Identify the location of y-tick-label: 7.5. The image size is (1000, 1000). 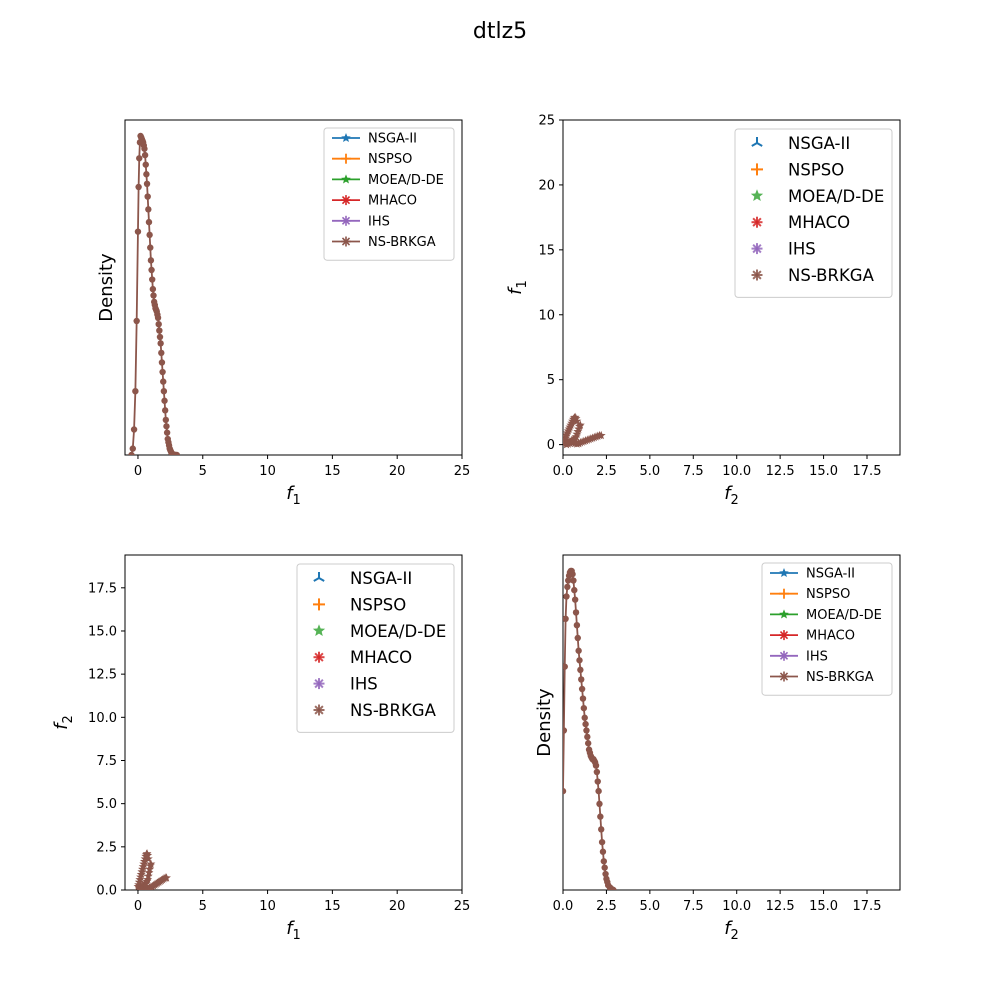
(106, 761).